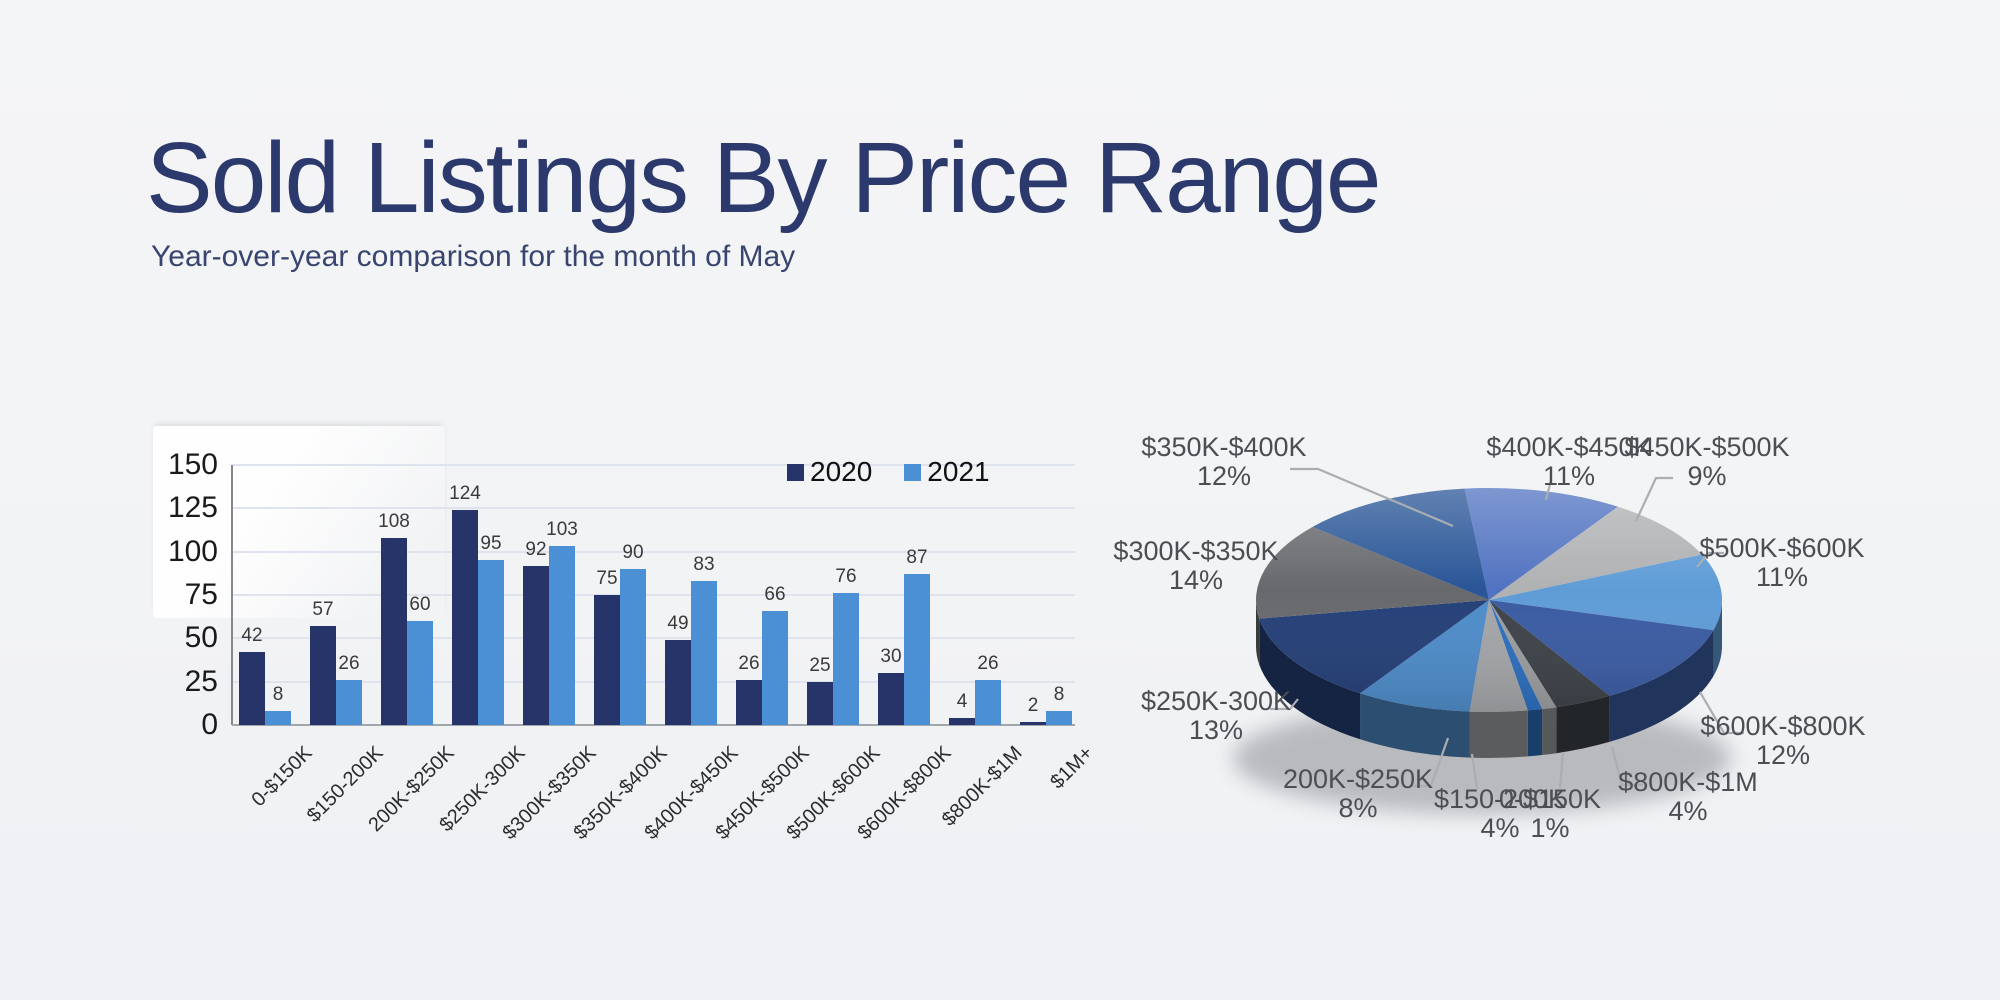  Describe the element at coordinates (201, 594) in the screenshot. I see `y-axis-tick-label: 75` at that location.